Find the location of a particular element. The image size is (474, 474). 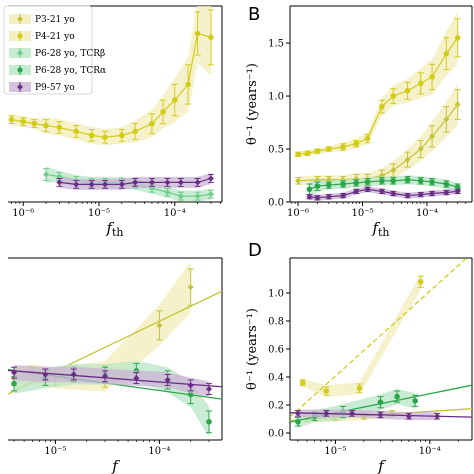

point-p4-21-yo-d is located at coordinates (326, 391).